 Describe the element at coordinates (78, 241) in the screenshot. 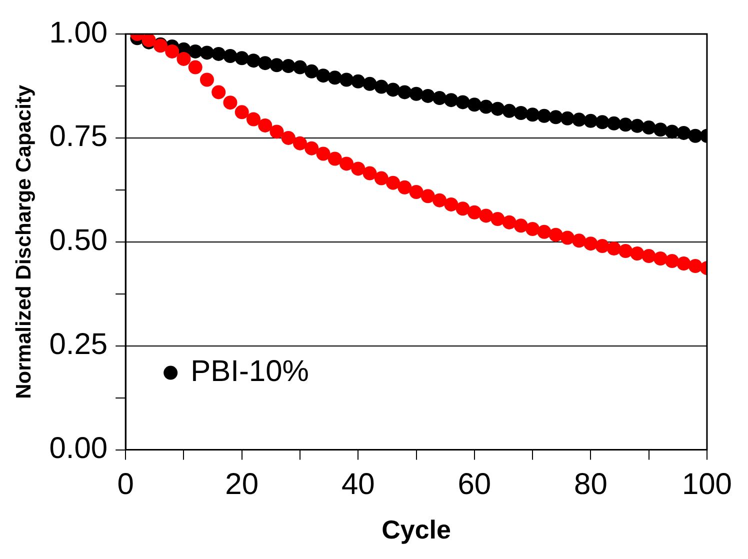

I see `y-tick-label: 0.50` at that location.